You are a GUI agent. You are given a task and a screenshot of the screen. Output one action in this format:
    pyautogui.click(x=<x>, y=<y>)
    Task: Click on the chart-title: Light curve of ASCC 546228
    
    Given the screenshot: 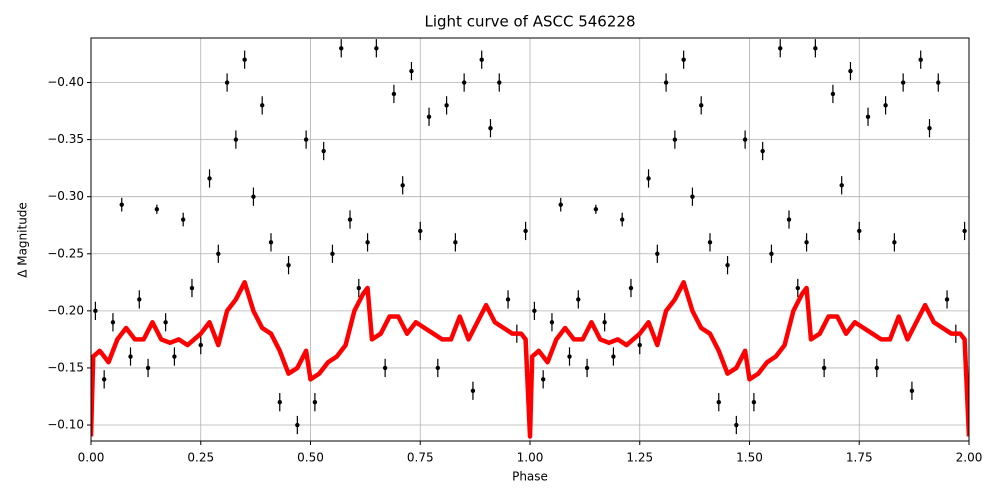 What is the action you would take?
    pyautogui.click(x=530, y=22)
    